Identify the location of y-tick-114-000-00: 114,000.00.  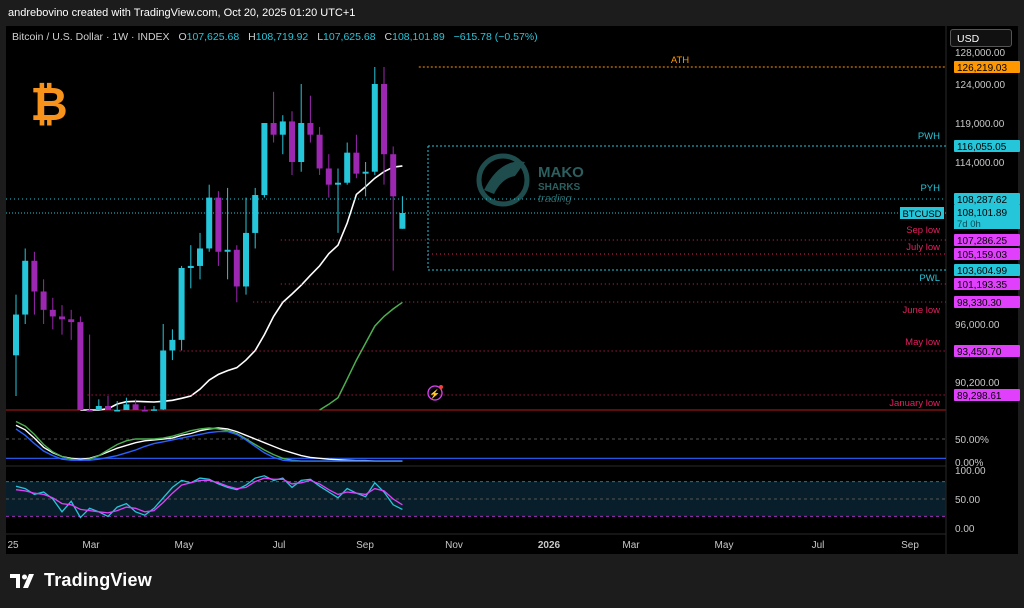
(980, 163).